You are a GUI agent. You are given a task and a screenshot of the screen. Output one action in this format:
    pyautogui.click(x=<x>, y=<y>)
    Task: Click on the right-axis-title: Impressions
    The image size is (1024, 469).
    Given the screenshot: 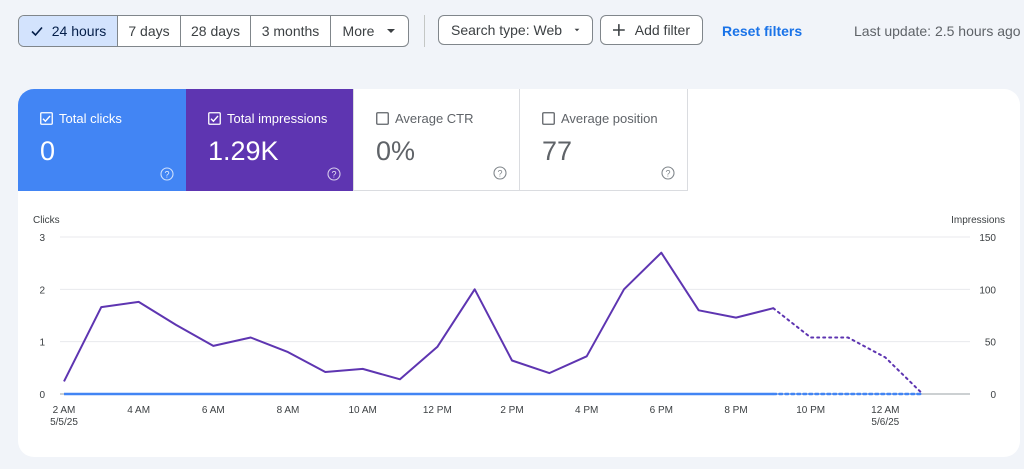 What is the action you would take?
    pyautogui.click(x=978, y=220)
    